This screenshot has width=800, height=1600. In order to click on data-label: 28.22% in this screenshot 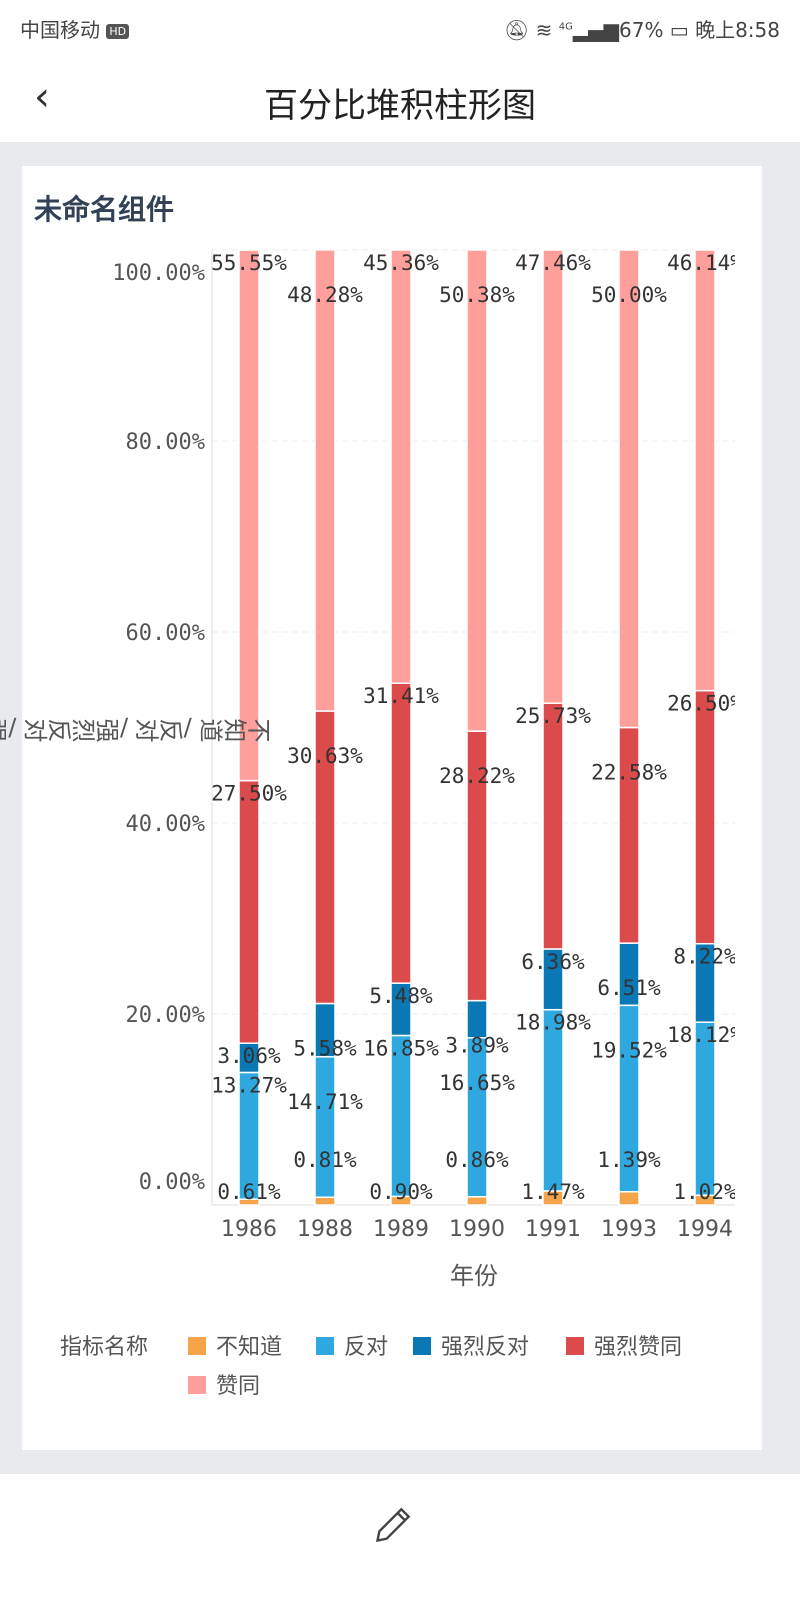, I will do `click(477, 776)`.